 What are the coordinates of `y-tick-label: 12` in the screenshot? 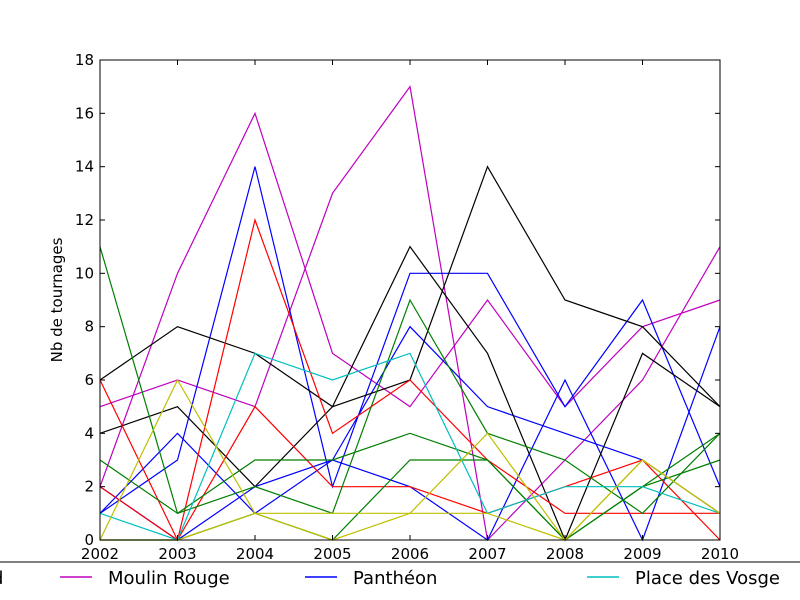 It's located at (84, 220).